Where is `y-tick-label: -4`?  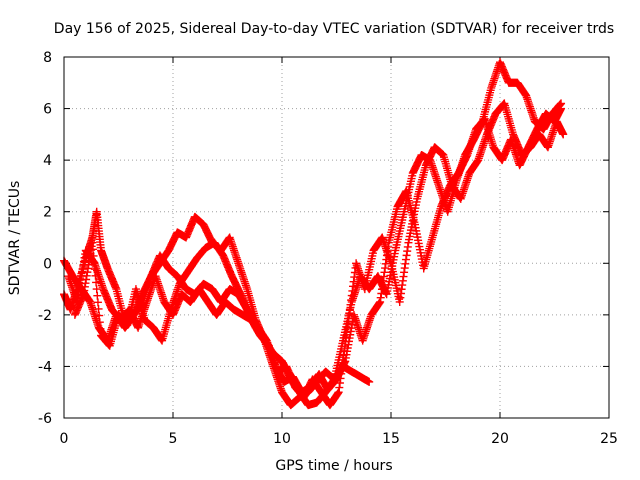
y-tick-label: -4 is located at coordinates (45, 367).